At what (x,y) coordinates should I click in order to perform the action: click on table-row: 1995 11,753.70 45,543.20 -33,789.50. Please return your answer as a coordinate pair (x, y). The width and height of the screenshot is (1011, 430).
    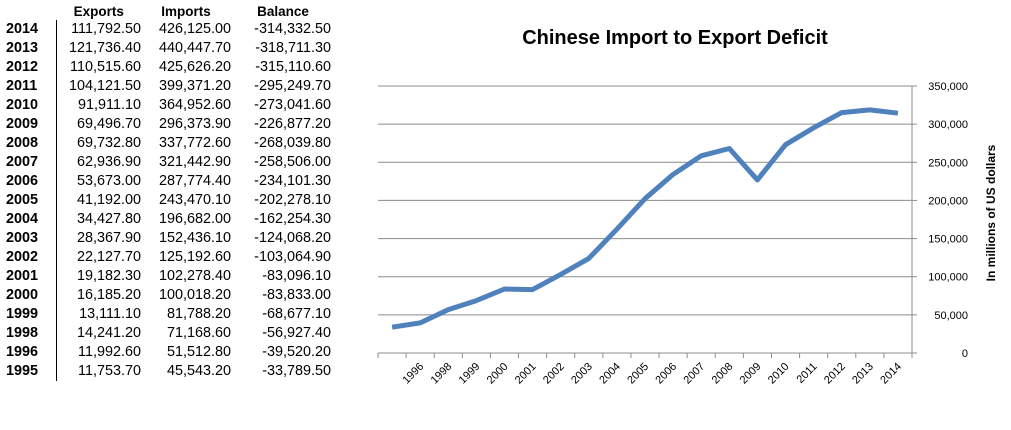
    Looking at the image, I should click on (169, 371).